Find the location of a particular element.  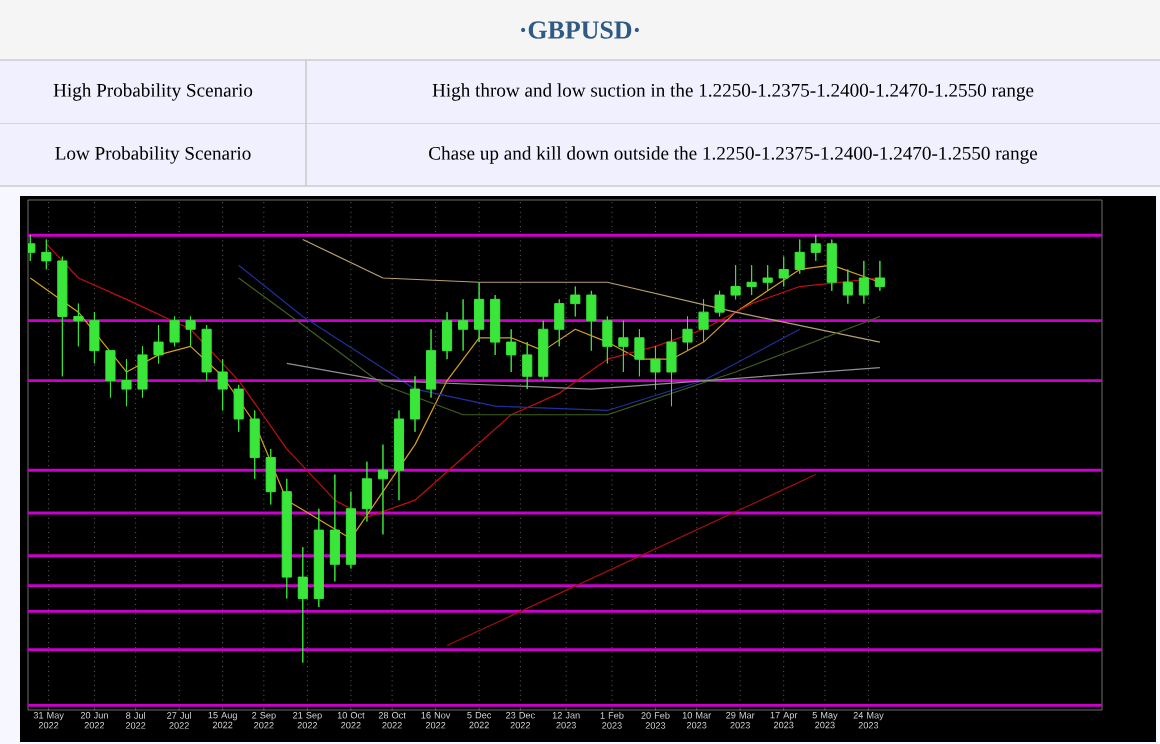

text: Chase up and kill down outside the 1.2250-1.2375-1.2400-1.2470-1.2550 range is located at coordinates (733, 155).